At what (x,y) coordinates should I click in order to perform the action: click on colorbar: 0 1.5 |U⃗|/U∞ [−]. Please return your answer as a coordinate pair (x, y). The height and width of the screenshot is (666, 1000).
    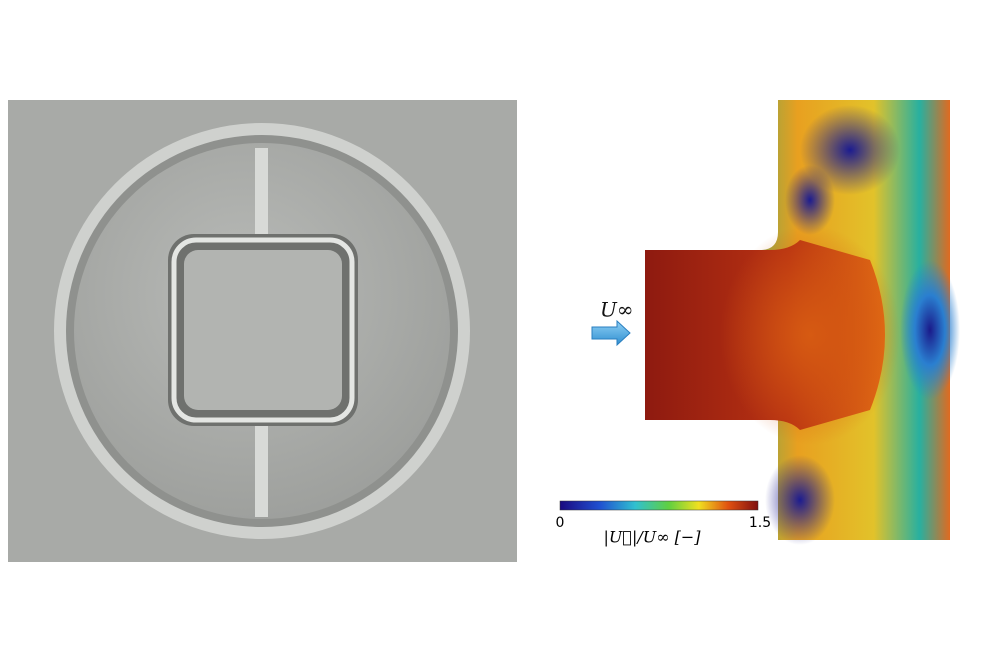
    Looking at the image, I should click on (663, 523).